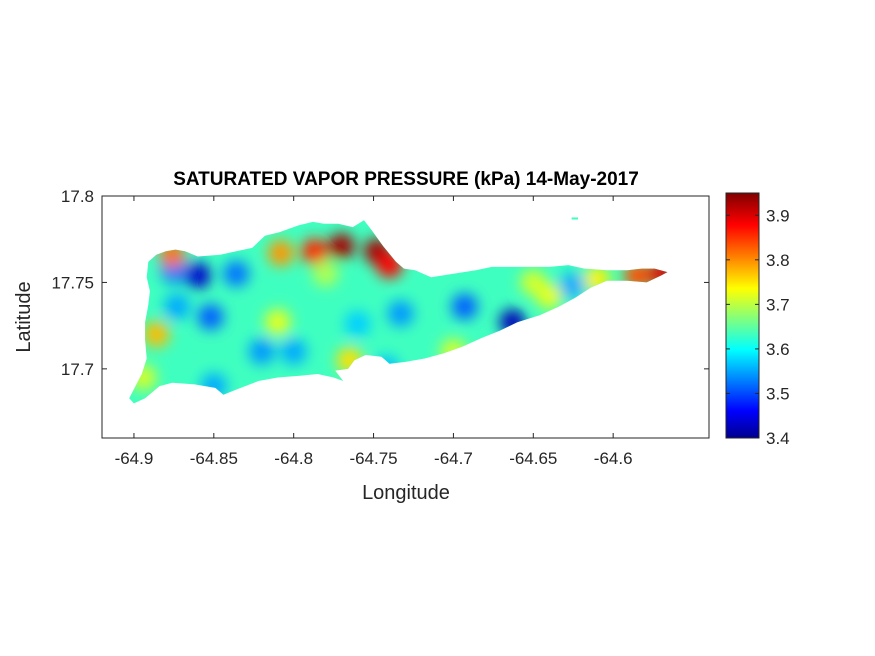  Describe the element at coordinates (373, 458) in the screenshot. I see `x-tick-label: -64.75` at that location.